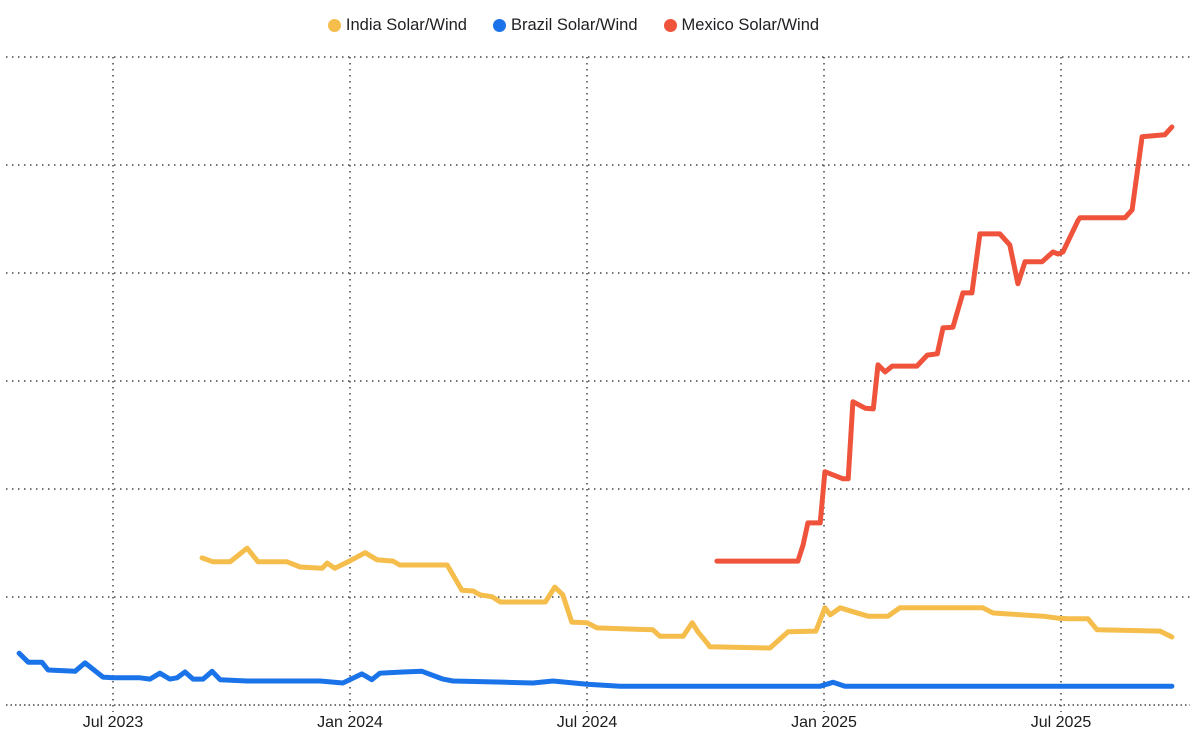 The image size is (1197, 736). What do you see at coordinates (113, 722) in the screenshot?
I see `x-tick-label: Jul 2023` at bounding box center [113, 722].